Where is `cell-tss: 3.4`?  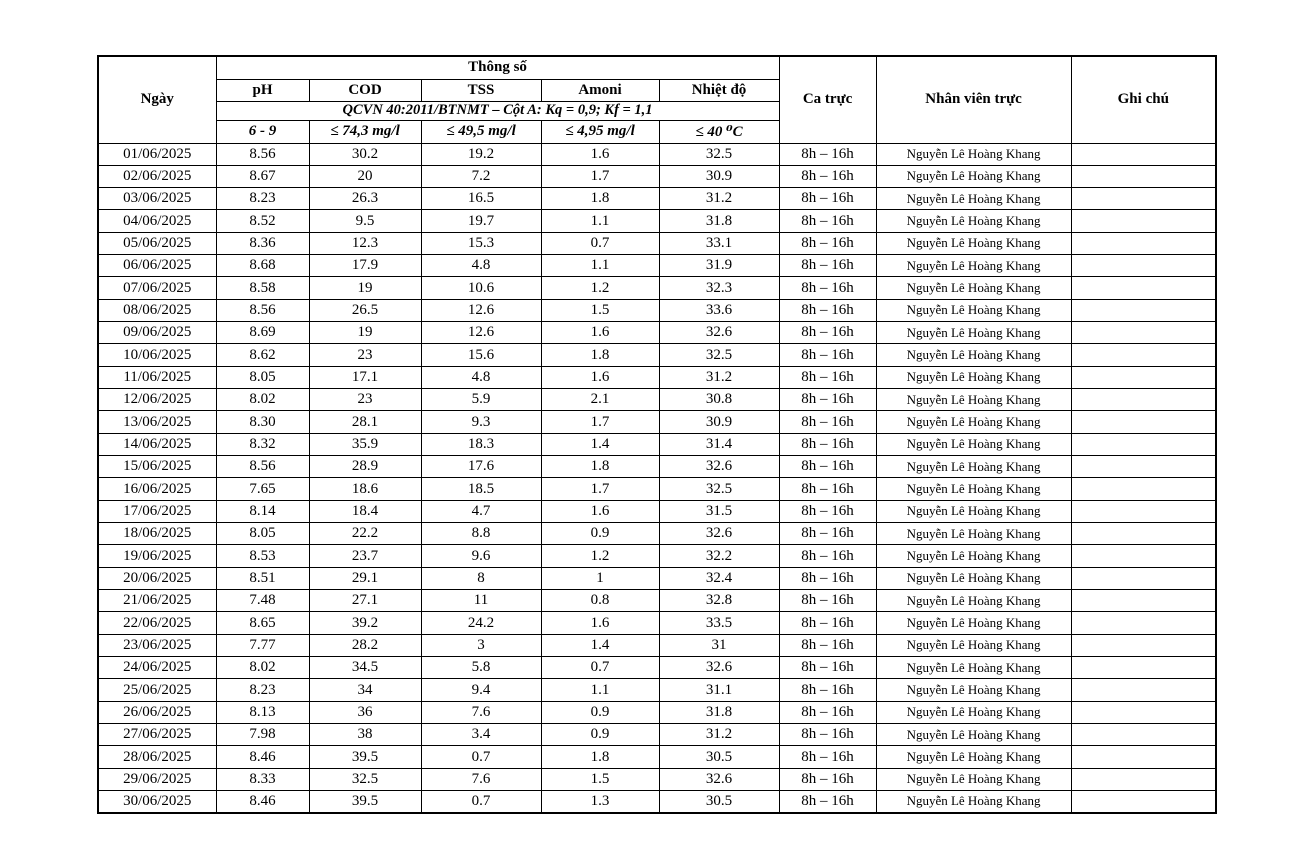 cell-tss: 3.4 is located at coordinates (481, 735).